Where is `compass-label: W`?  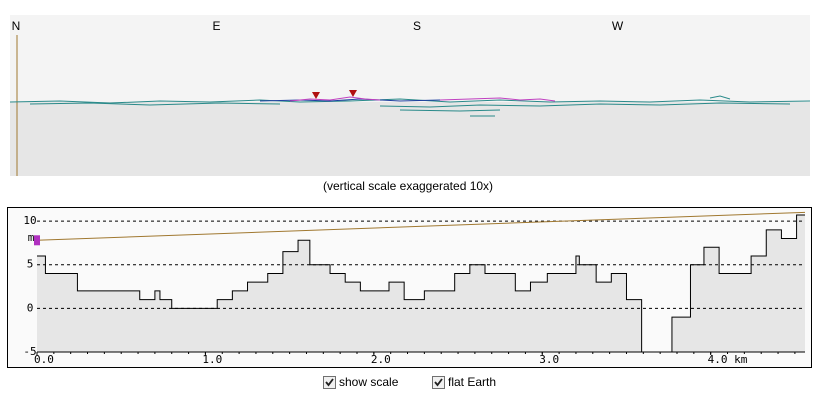 compass-label: W is located at coordinates (618, 26).